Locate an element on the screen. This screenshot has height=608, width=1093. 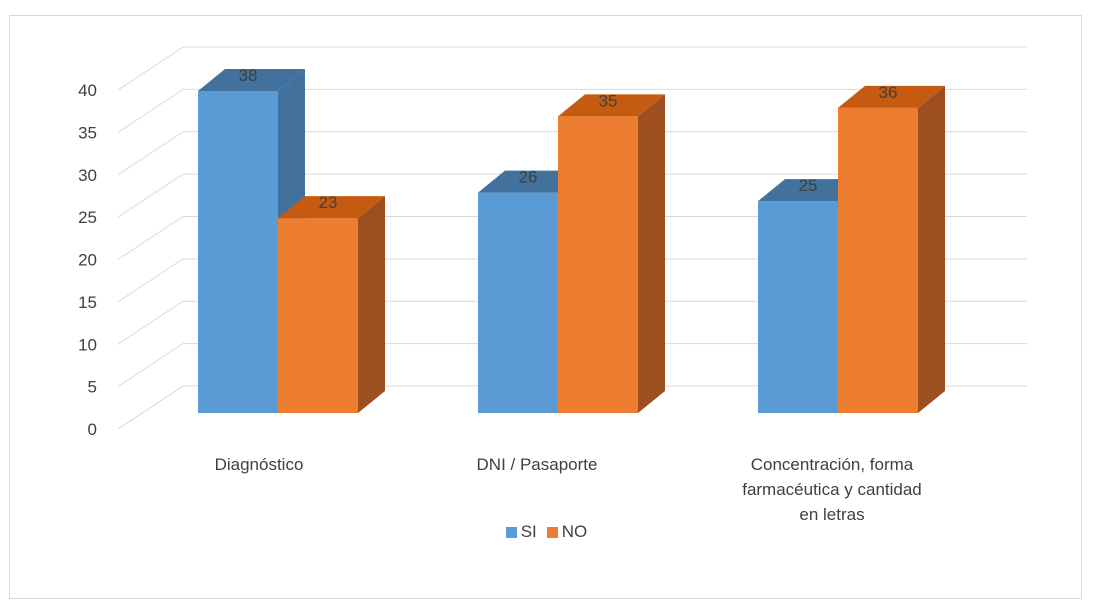
y-tick-label: 5 is located at coordinates (92, 387).